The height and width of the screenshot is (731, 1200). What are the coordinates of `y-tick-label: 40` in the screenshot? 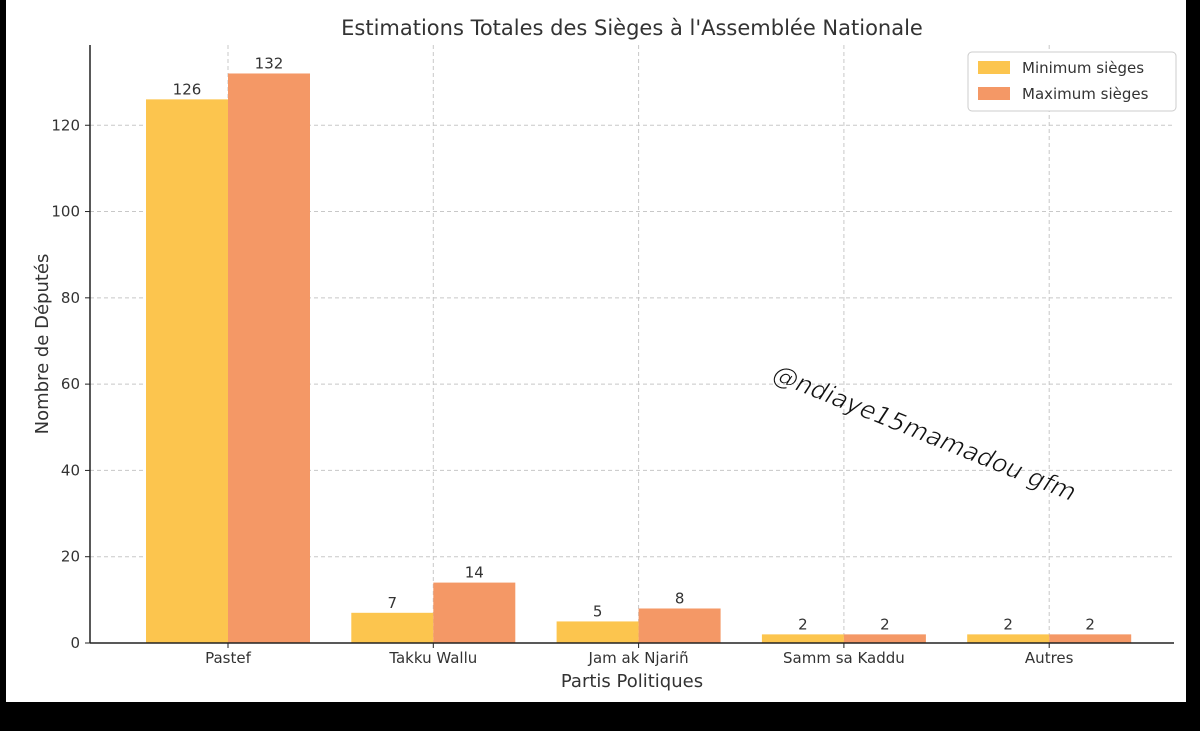 It's located at (70, 470).